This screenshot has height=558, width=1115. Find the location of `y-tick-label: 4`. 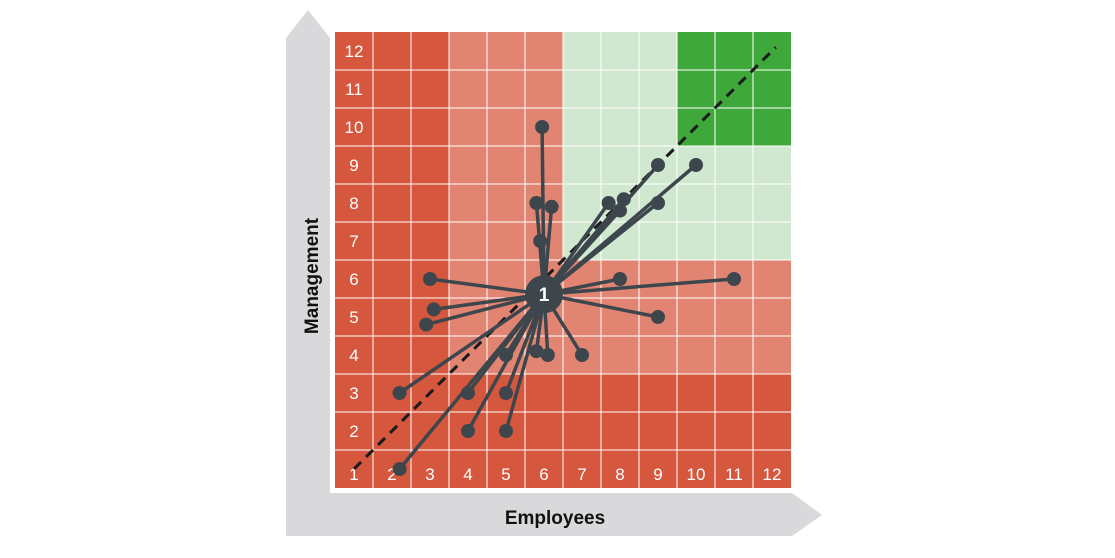

y-tick-label: 4 is located at coordinates (353, 355).